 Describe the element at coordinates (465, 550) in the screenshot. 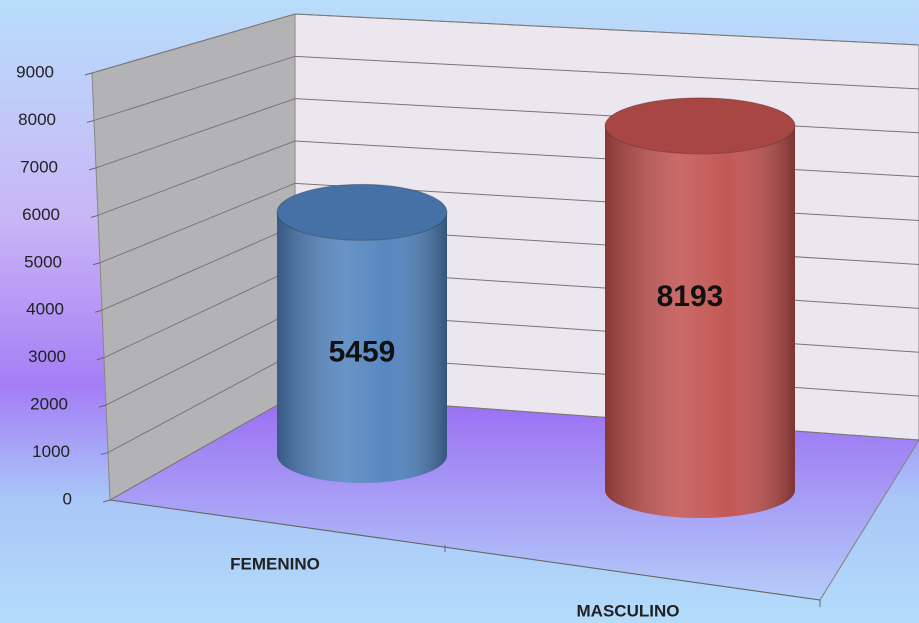

I see `x-axis` at that location.